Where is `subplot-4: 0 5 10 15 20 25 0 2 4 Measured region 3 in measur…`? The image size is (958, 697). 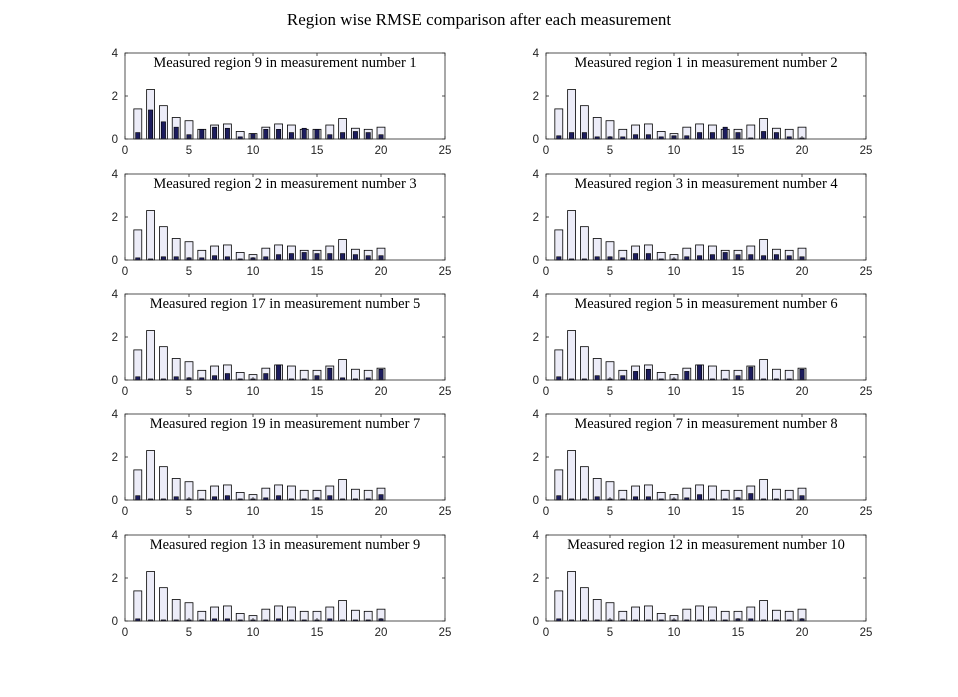
subplot-4: 0 5 10 15 20 25 0 2 4 Measured region 3 in measur… is located at coordinates (703, 223).